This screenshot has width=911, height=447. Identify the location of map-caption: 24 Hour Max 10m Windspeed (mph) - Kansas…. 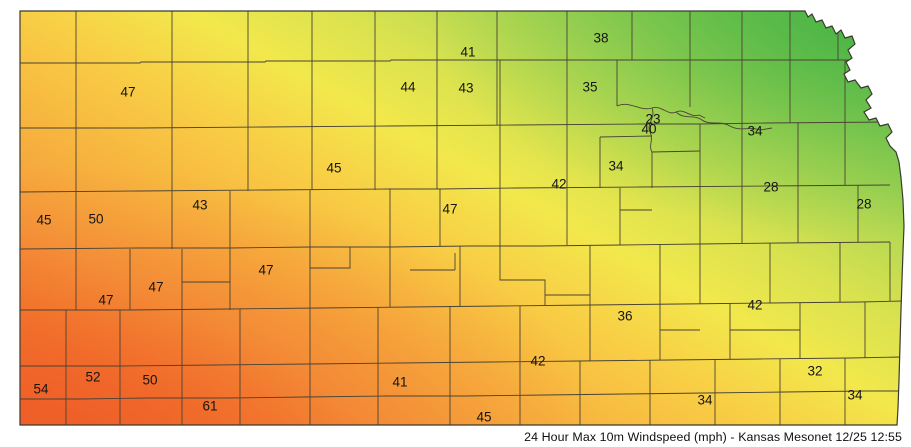
(713, 437).